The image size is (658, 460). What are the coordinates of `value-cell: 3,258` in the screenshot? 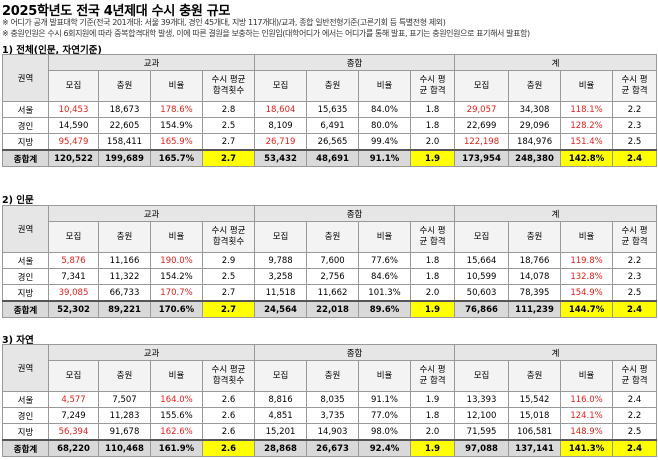 It's located at (281, 276).